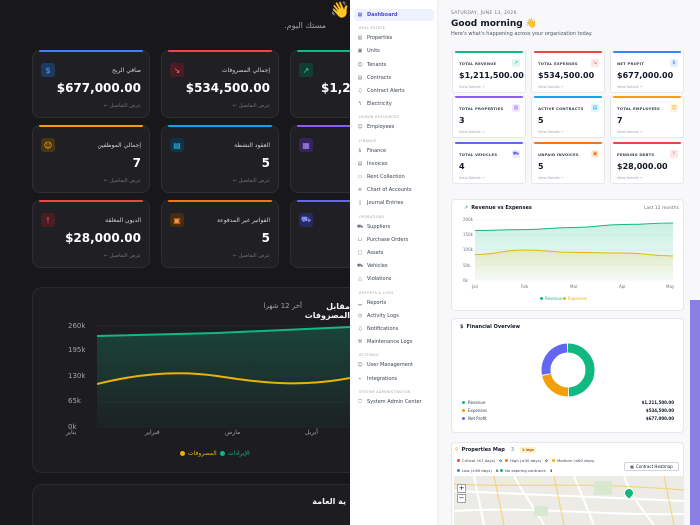 This screenshot has width=700, height=525. Describe the element at coordinates (72, 427) in the screenshot. I see `y-tick: 0k` at that location.